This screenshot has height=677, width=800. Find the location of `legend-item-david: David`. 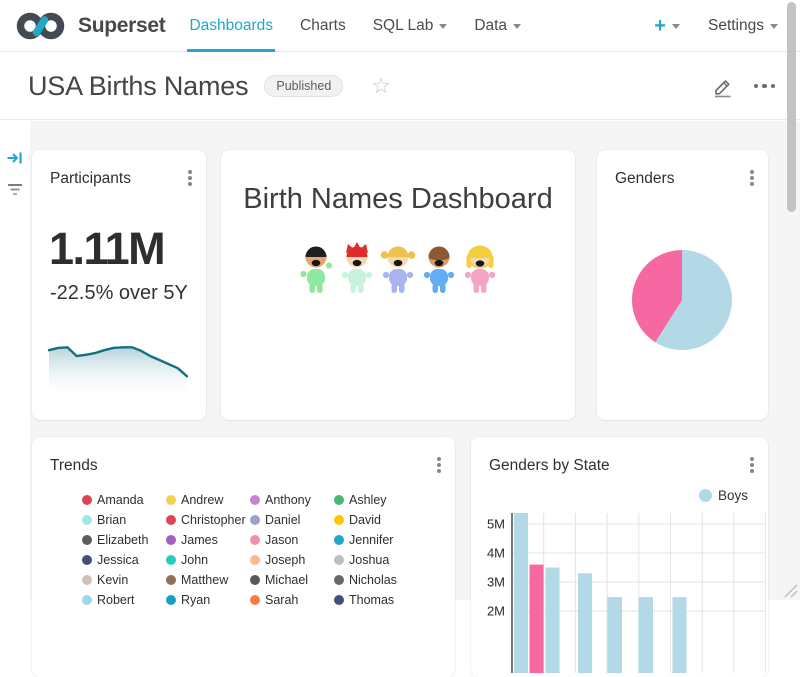

legend-item-david: David is located at coordinates (376, 519).